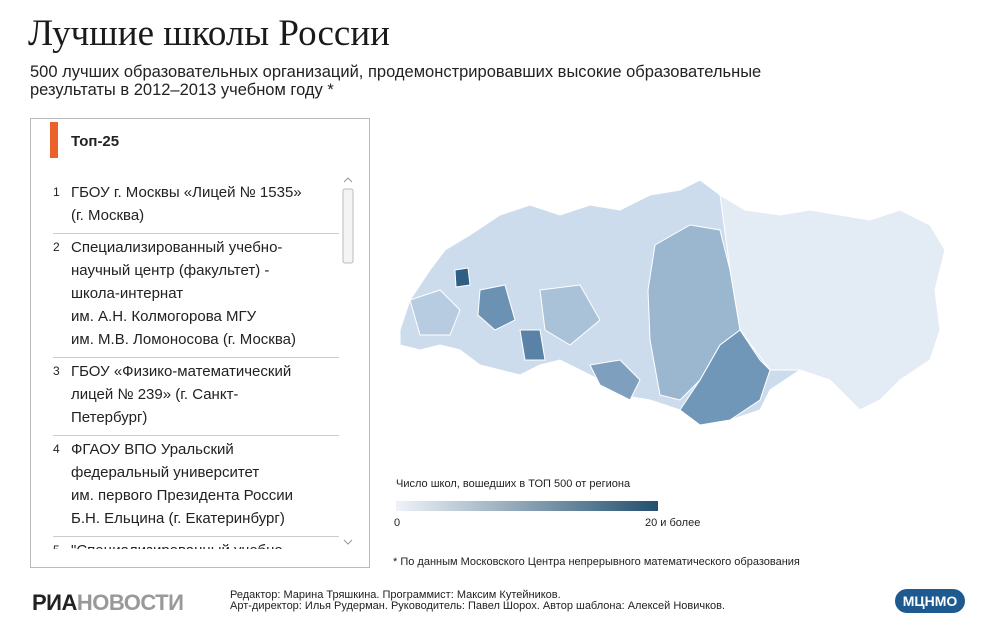 This screenshot has width=998, height=642. I want to click on panel-title: Топ-25, so click(95, 141).